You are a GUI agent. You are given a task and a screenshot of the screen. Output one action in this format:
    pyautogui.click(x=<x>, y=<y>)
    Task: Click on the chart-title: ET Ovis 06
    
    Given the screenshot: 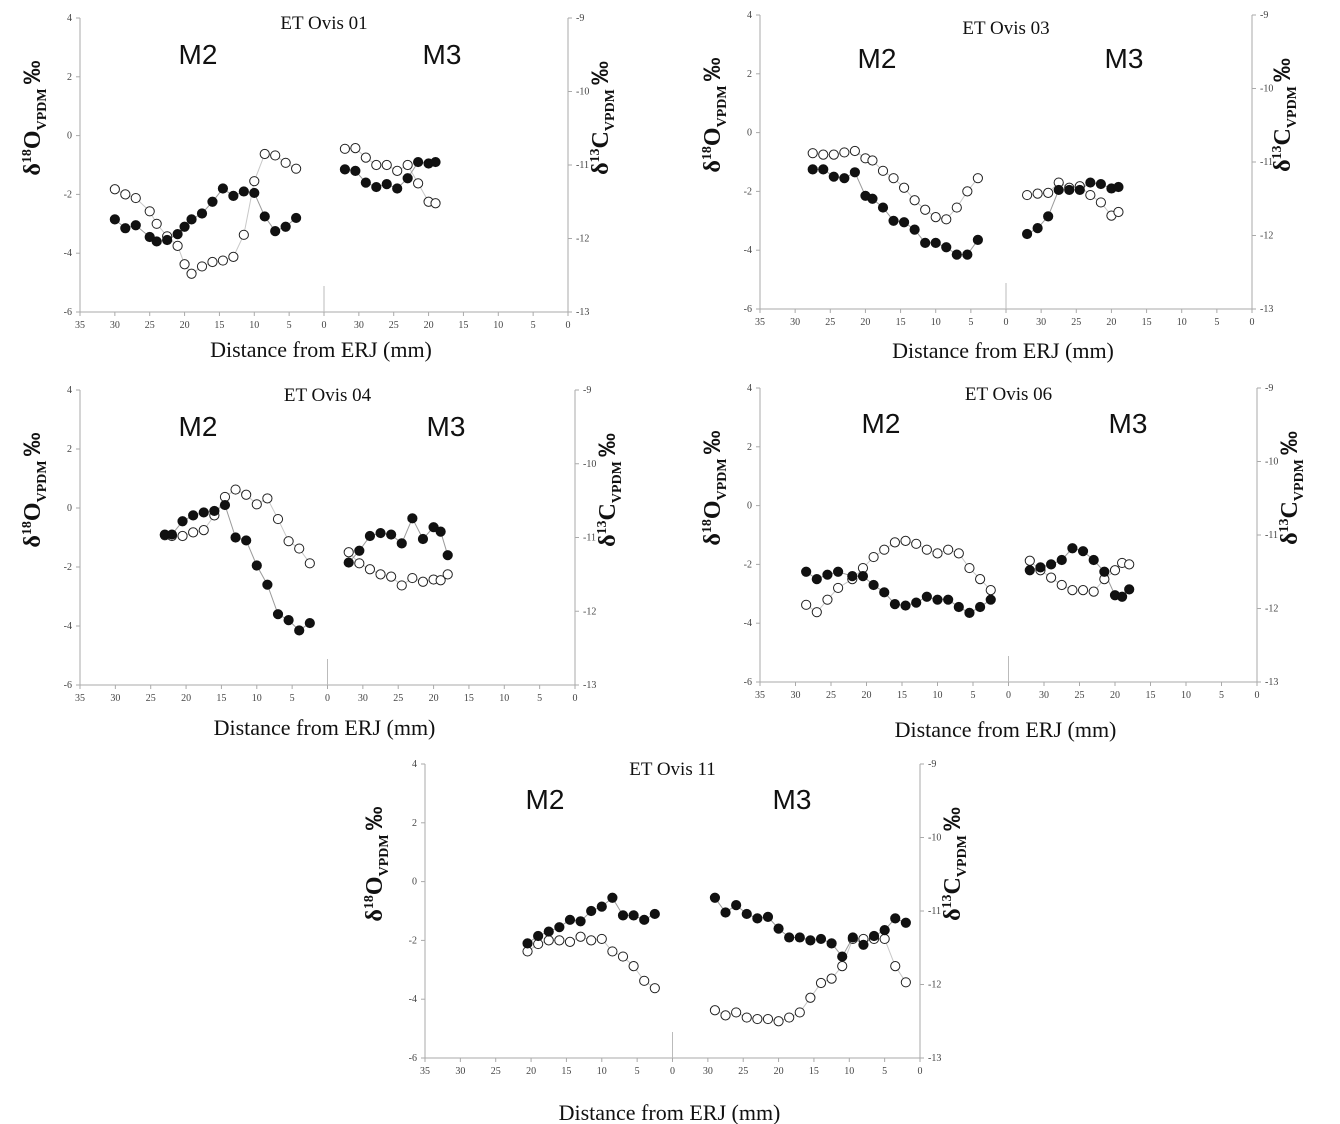 What is the action you would take?
    pyautogui.click(x=1008, y=394)
    